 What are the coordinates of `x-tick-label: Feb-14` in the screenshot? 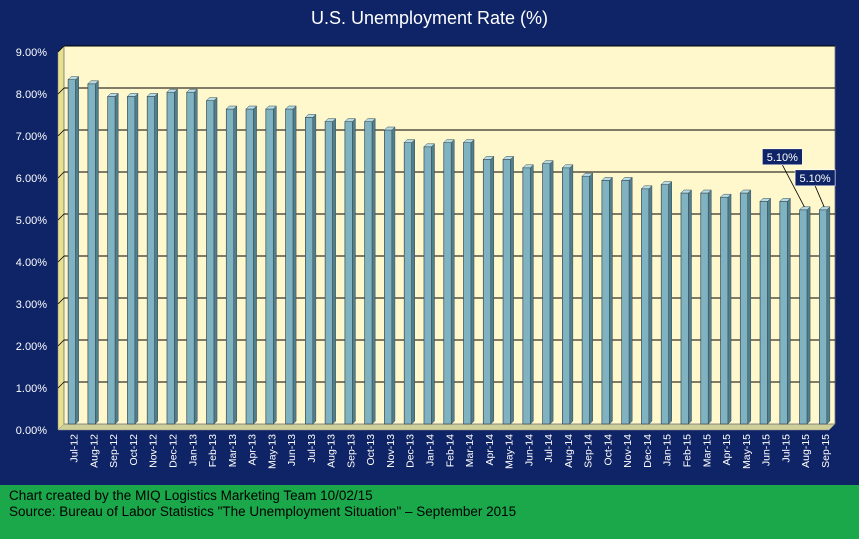 It's located at (450, 450).